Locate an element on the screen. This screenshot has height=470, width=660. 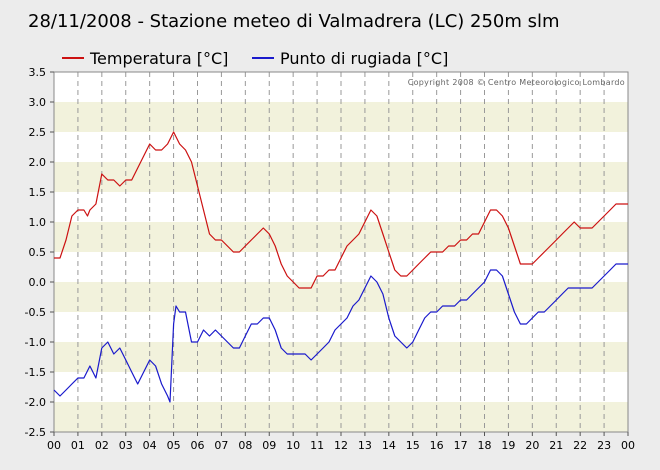
x-tick-label: 14 is located at coordinates (389, 445).